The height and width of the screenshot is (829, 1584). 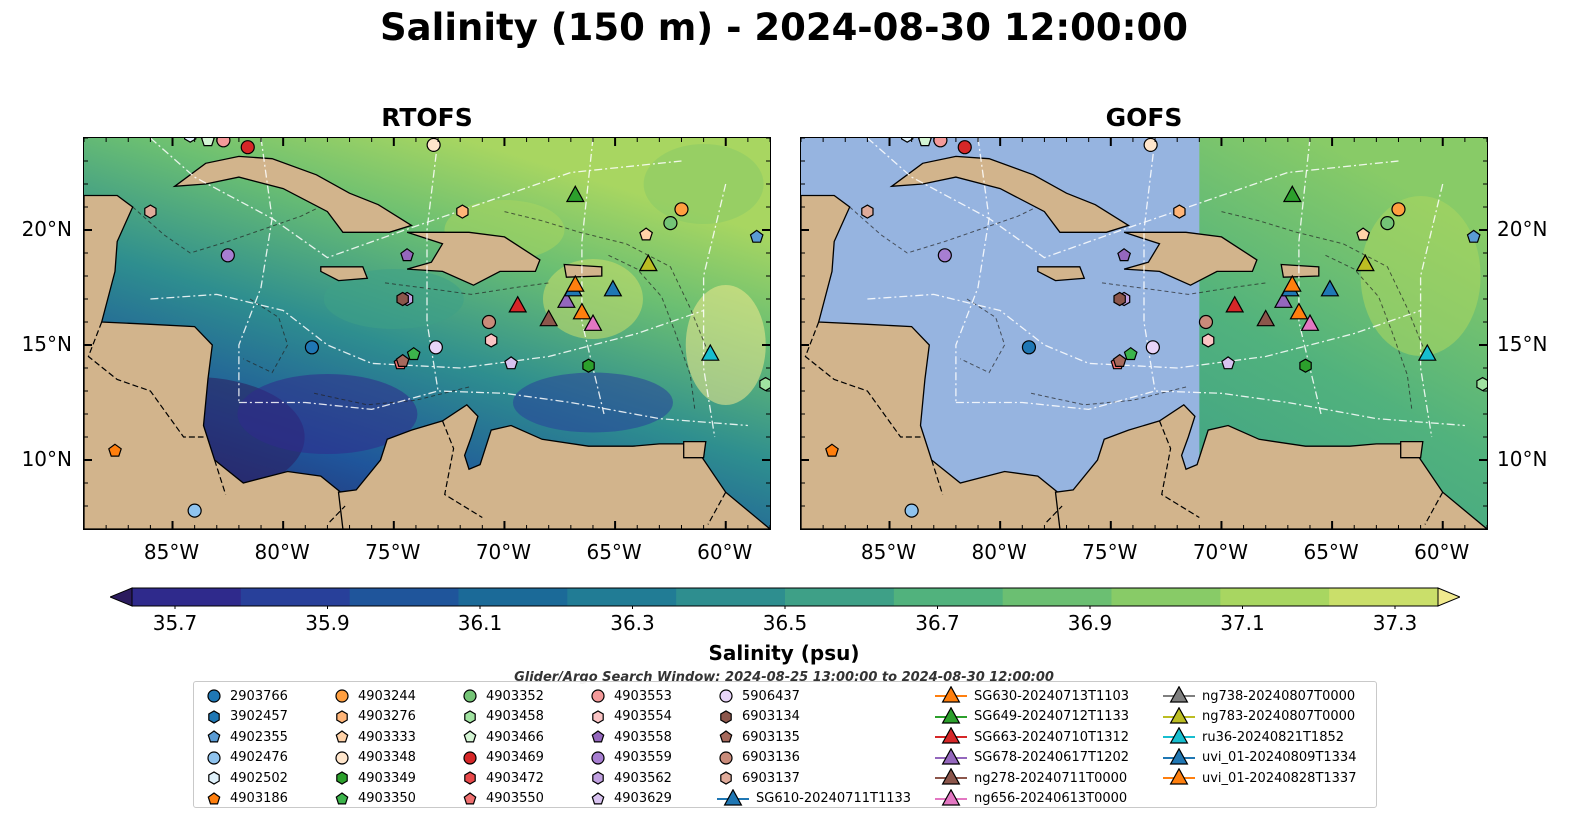 What do you see at coordinates (1292, 283) in the screenshot?
I see `platform-uvi_01-20240828T1337` at bounding box center [1292, 283].